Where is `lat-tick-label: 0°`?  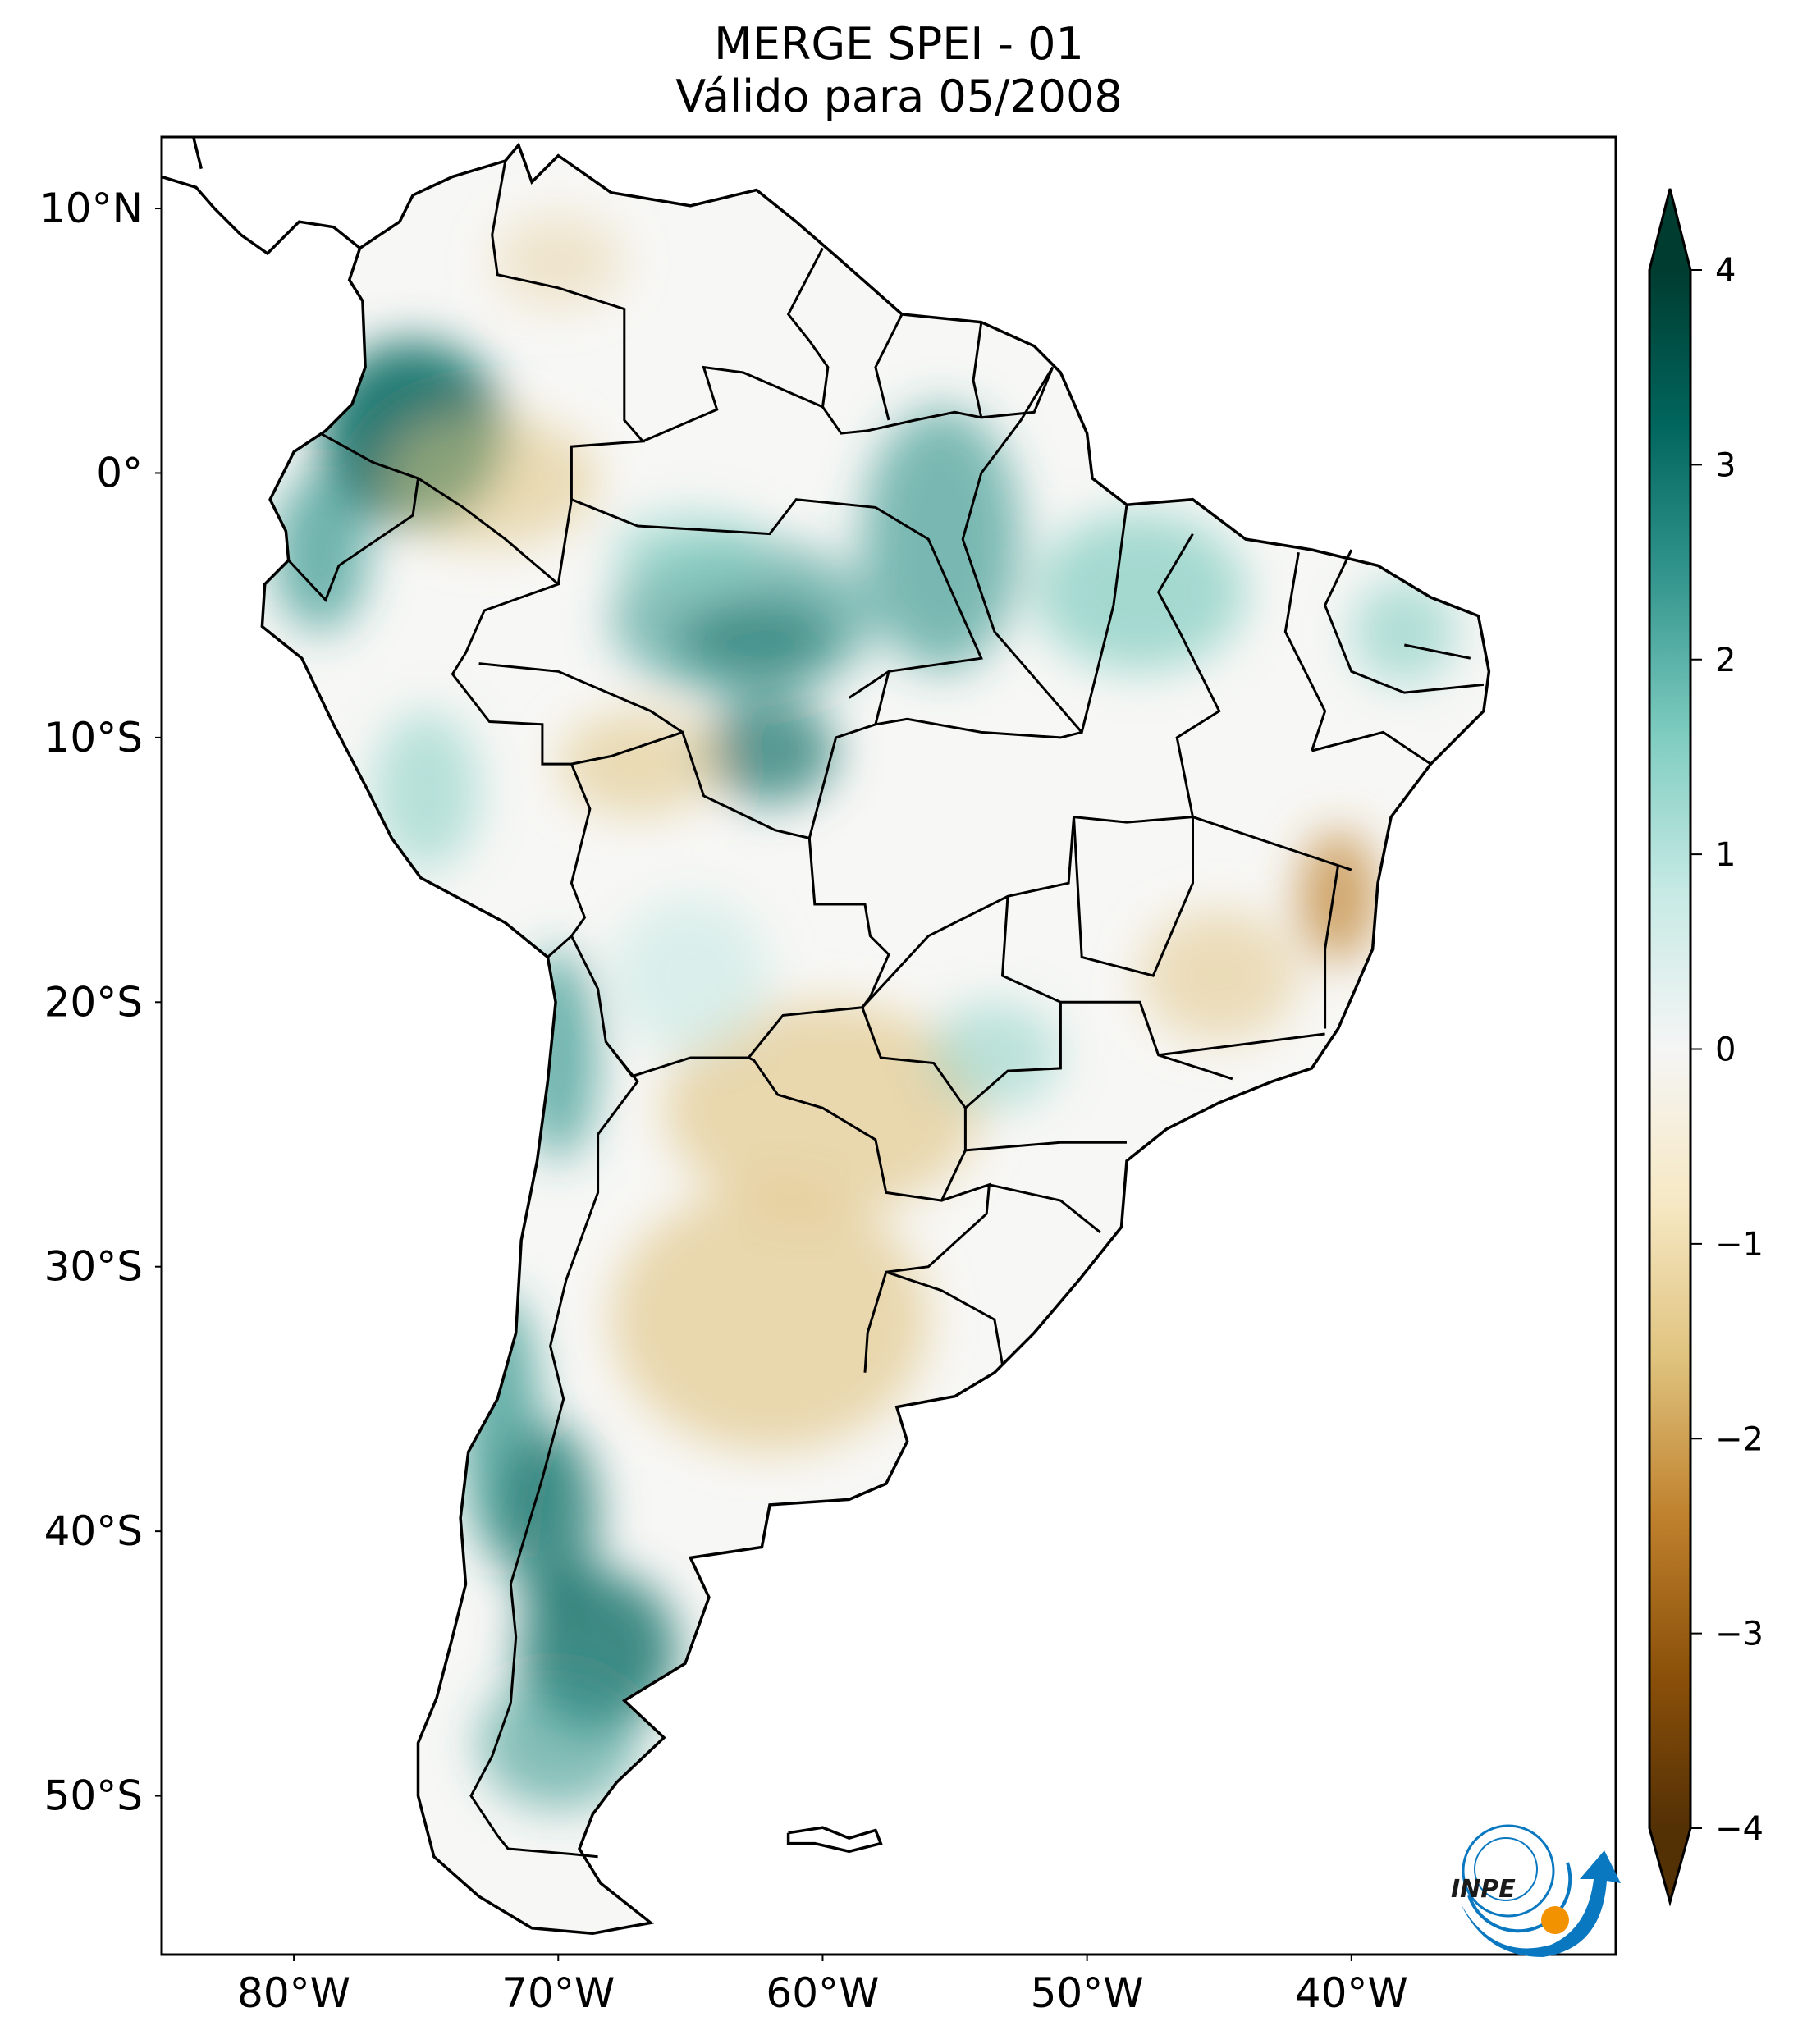
lat-tick-label: 0° is located at coordinates (119, 472).